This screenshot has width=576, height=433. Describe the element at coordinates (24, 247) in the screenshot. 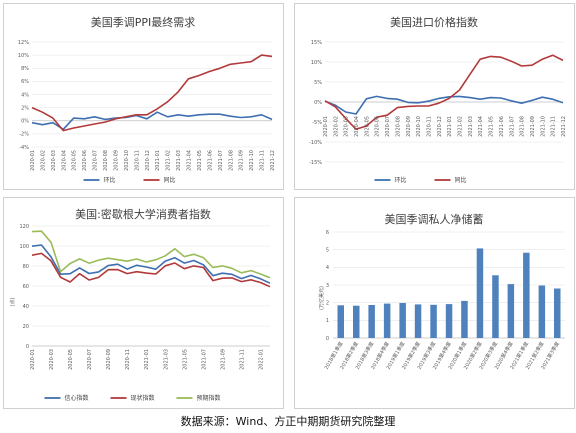

I see `y-tick-label: 100` at that location.